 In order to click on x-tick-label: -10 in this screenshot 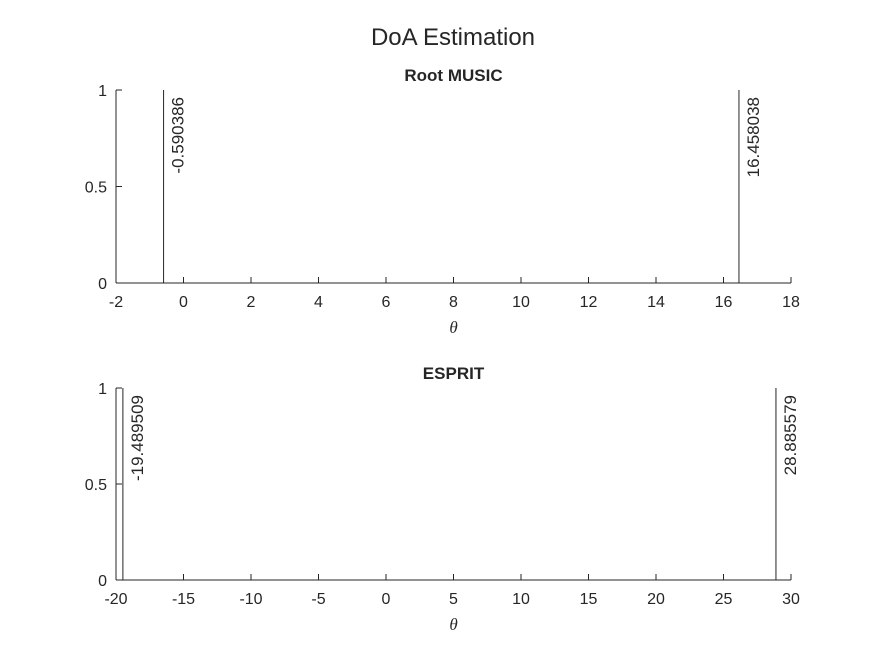, I will do `click(250, 599)`.